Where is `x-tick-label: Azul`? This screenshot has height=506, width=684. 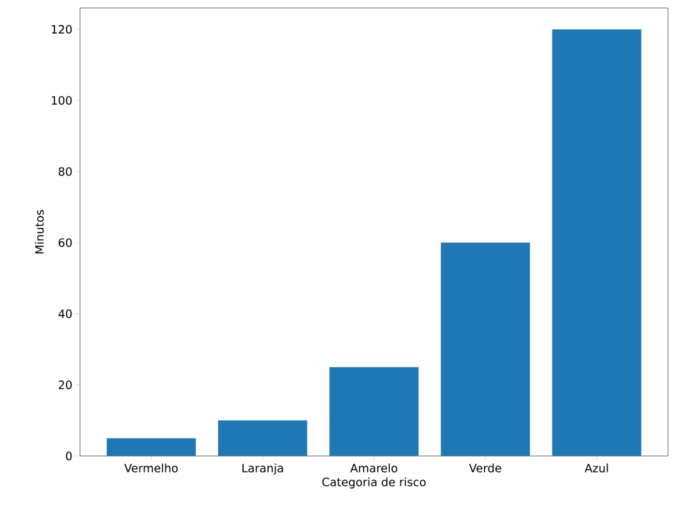 x-tick-label: Azul is located at coordinates (596, 468).